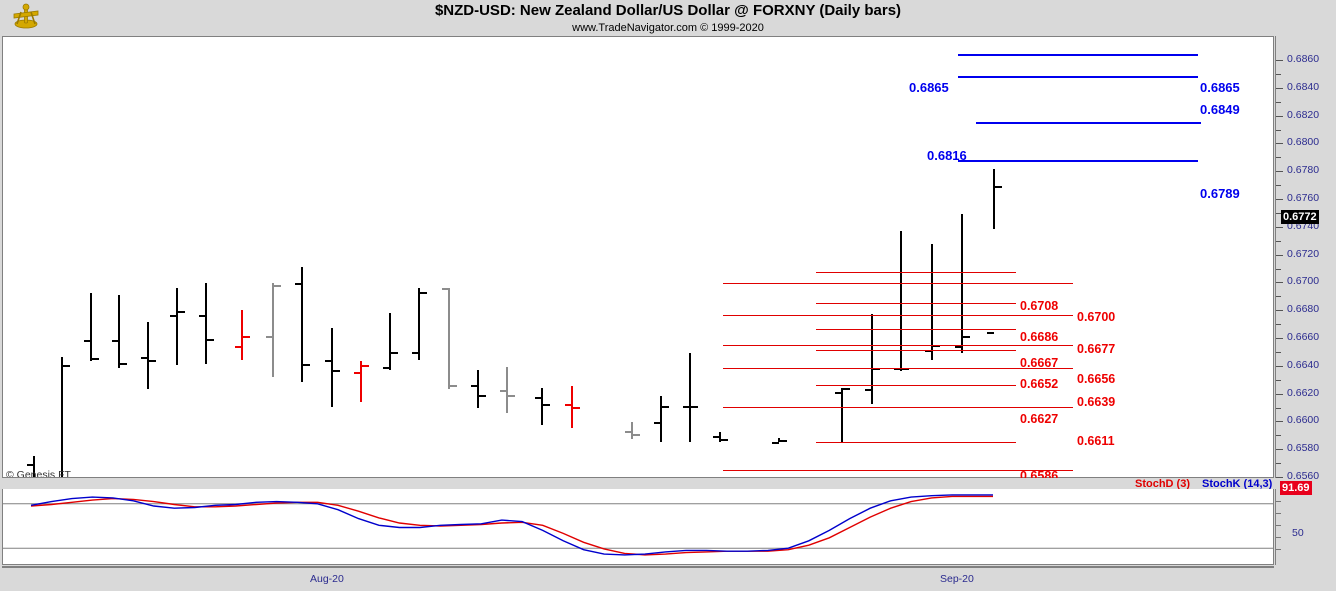  What do you see at coordinates (38, 473) in the screenshot?
I see `watermark-label: © Genesis FT` at bounding box center [38, 473].